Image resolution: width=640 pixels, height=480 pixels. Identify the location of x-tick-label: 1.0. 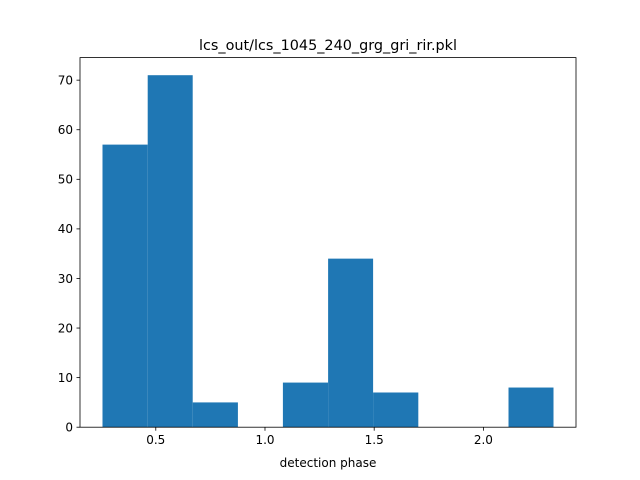
(264, 440).